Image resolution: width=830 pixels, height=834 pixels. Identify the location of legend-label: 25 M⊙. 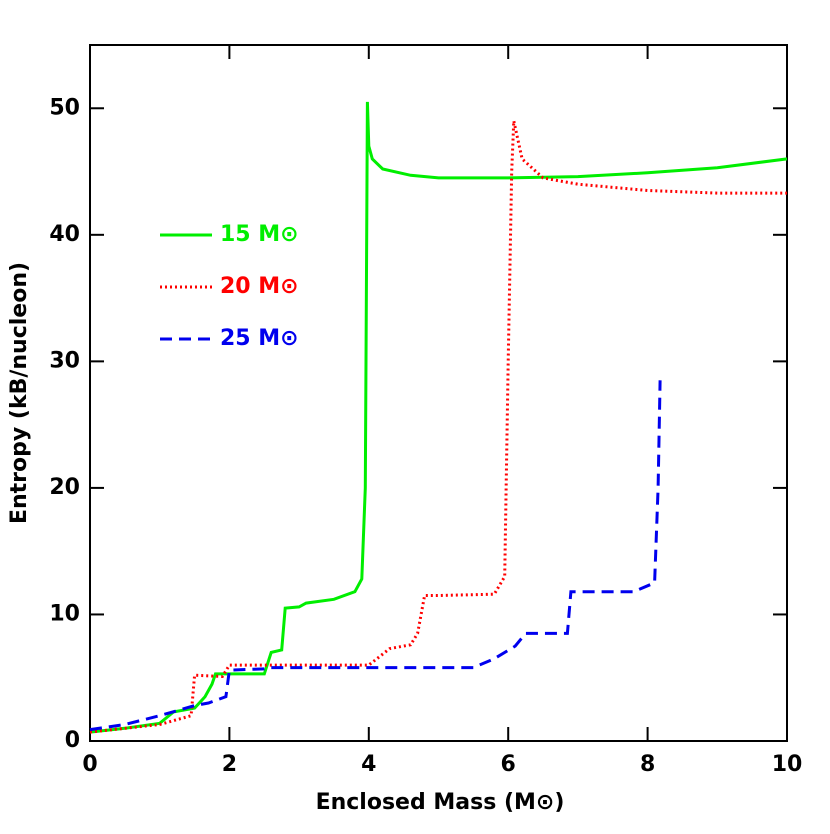
(259, 338).